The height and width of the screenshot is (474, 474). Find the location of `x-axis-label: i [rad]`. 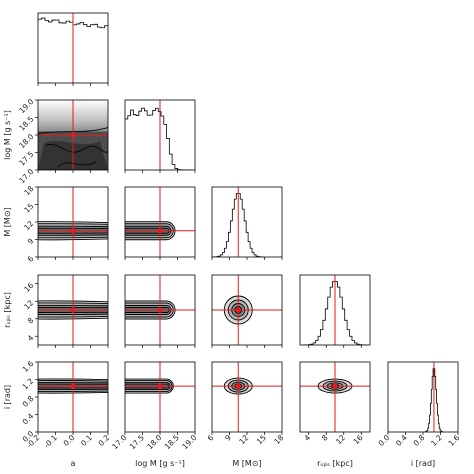

x-axis-label: i [rad] is located at coordinates (423, 463).